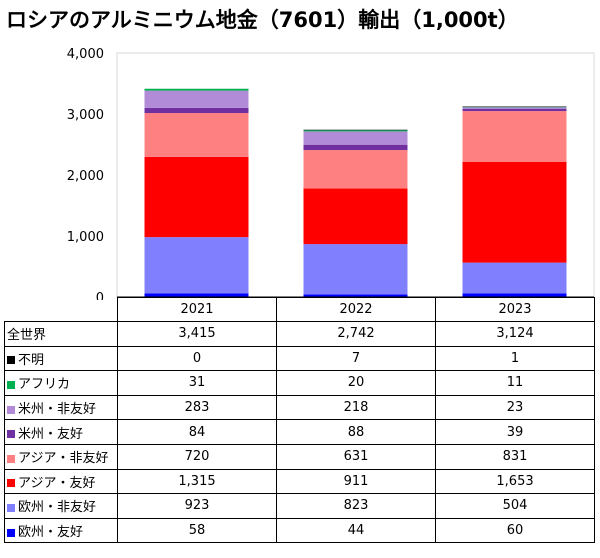 The height and width of the screenshot is (558, 600). What do you see at coordinates (51, 533) in the screenshot?
I see `series-name: 欧州・友好` at bounding box center [51, 533].